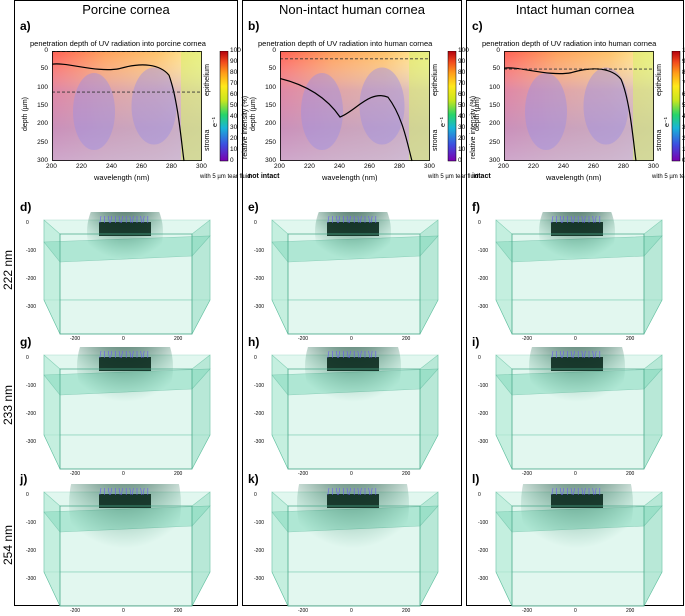  I want to click on colorbar-tick: 10, so click(683, 149).